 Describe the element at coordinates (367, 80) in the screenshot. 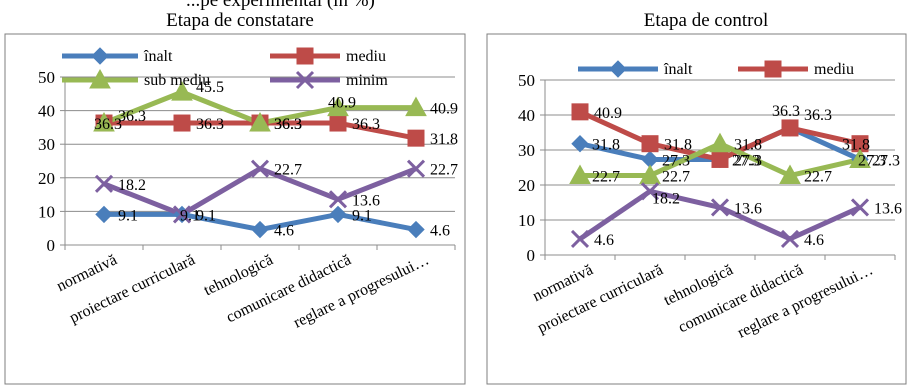

I see `legend-label: minim` at that location.